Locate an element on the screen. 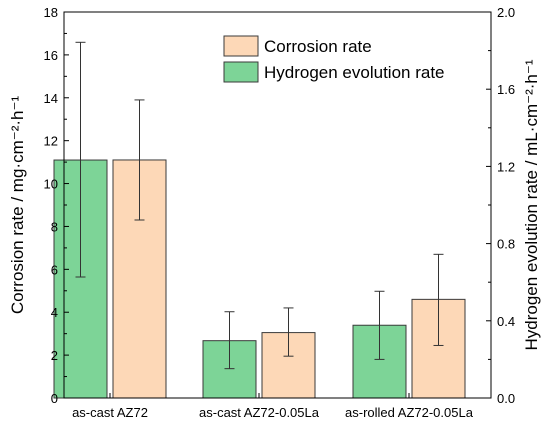  right-axis-ticks: 0.0 0.4 0.8 1.2 1.6 2.0 is located at coordinates (500, 205).